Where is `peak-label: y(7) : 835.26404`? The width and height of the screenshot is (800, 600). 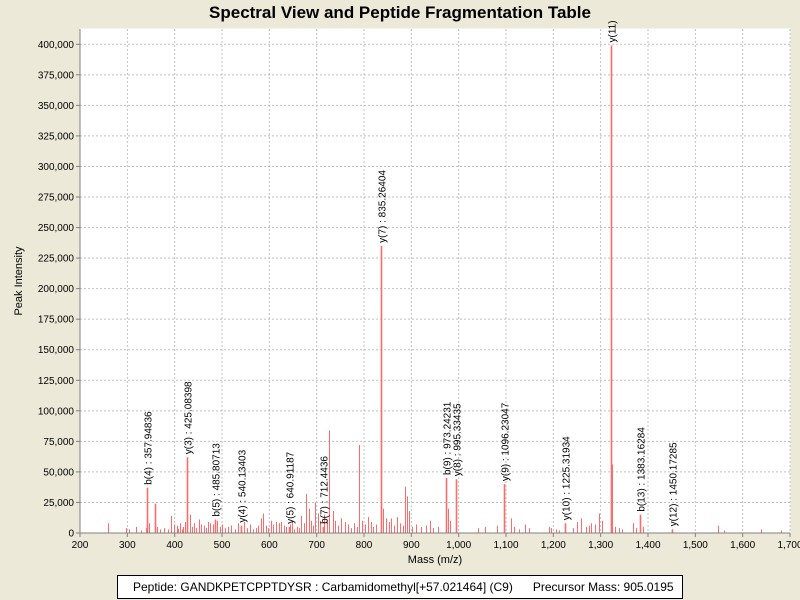
peak-label: y(7) : 835.26404 is located at coordinates (383, 206).